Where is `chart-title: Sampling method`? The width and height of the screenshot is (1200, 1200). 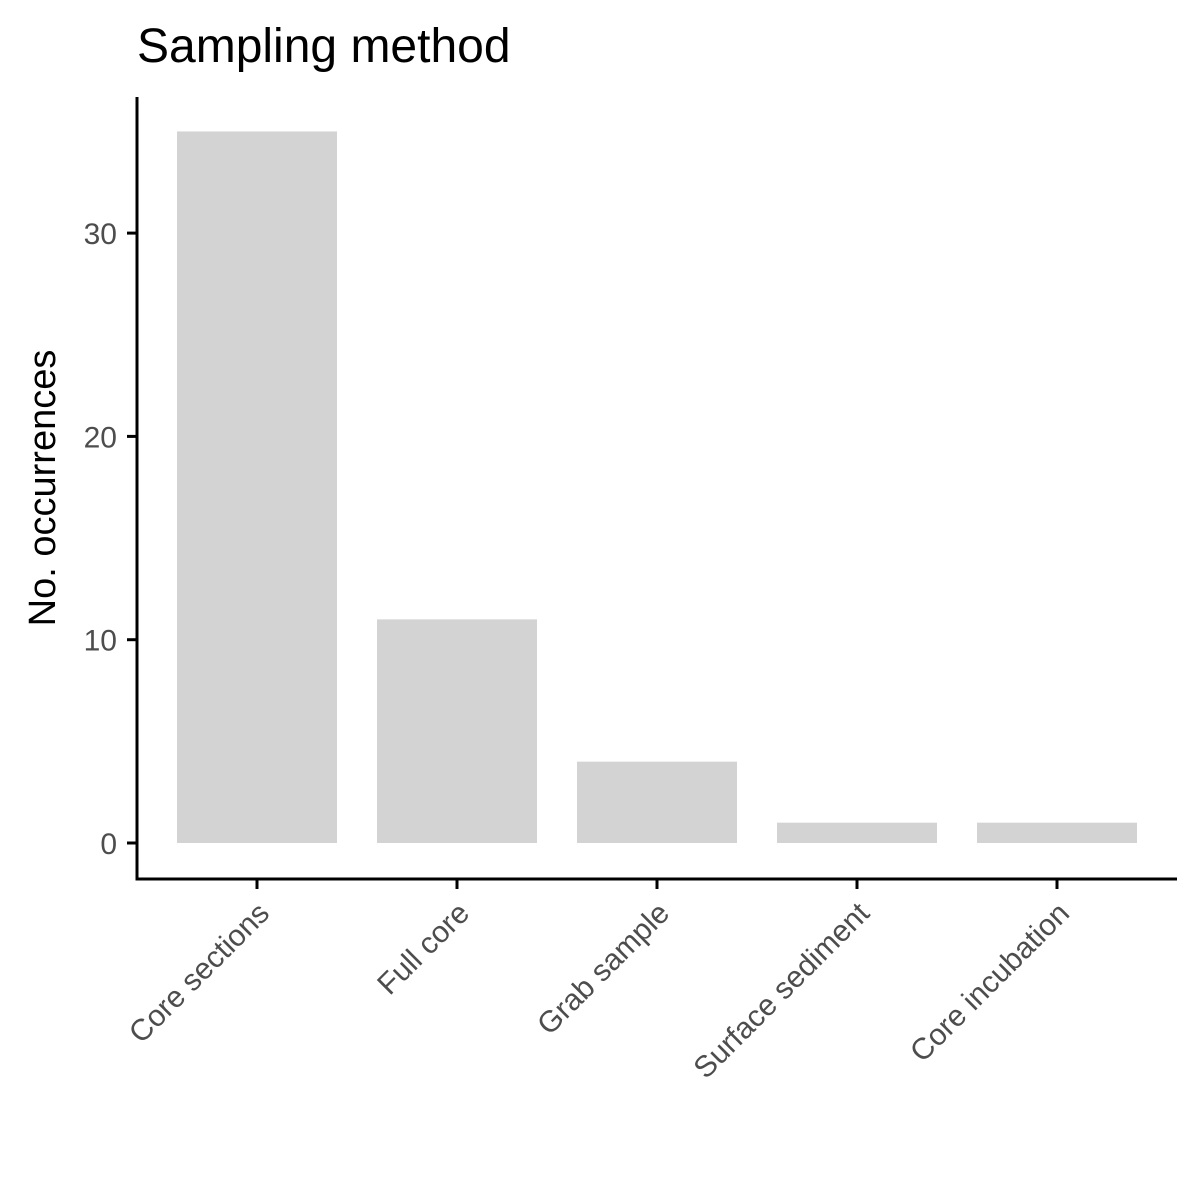
chart-title: Sampling method is located at coordinates (324, 46).